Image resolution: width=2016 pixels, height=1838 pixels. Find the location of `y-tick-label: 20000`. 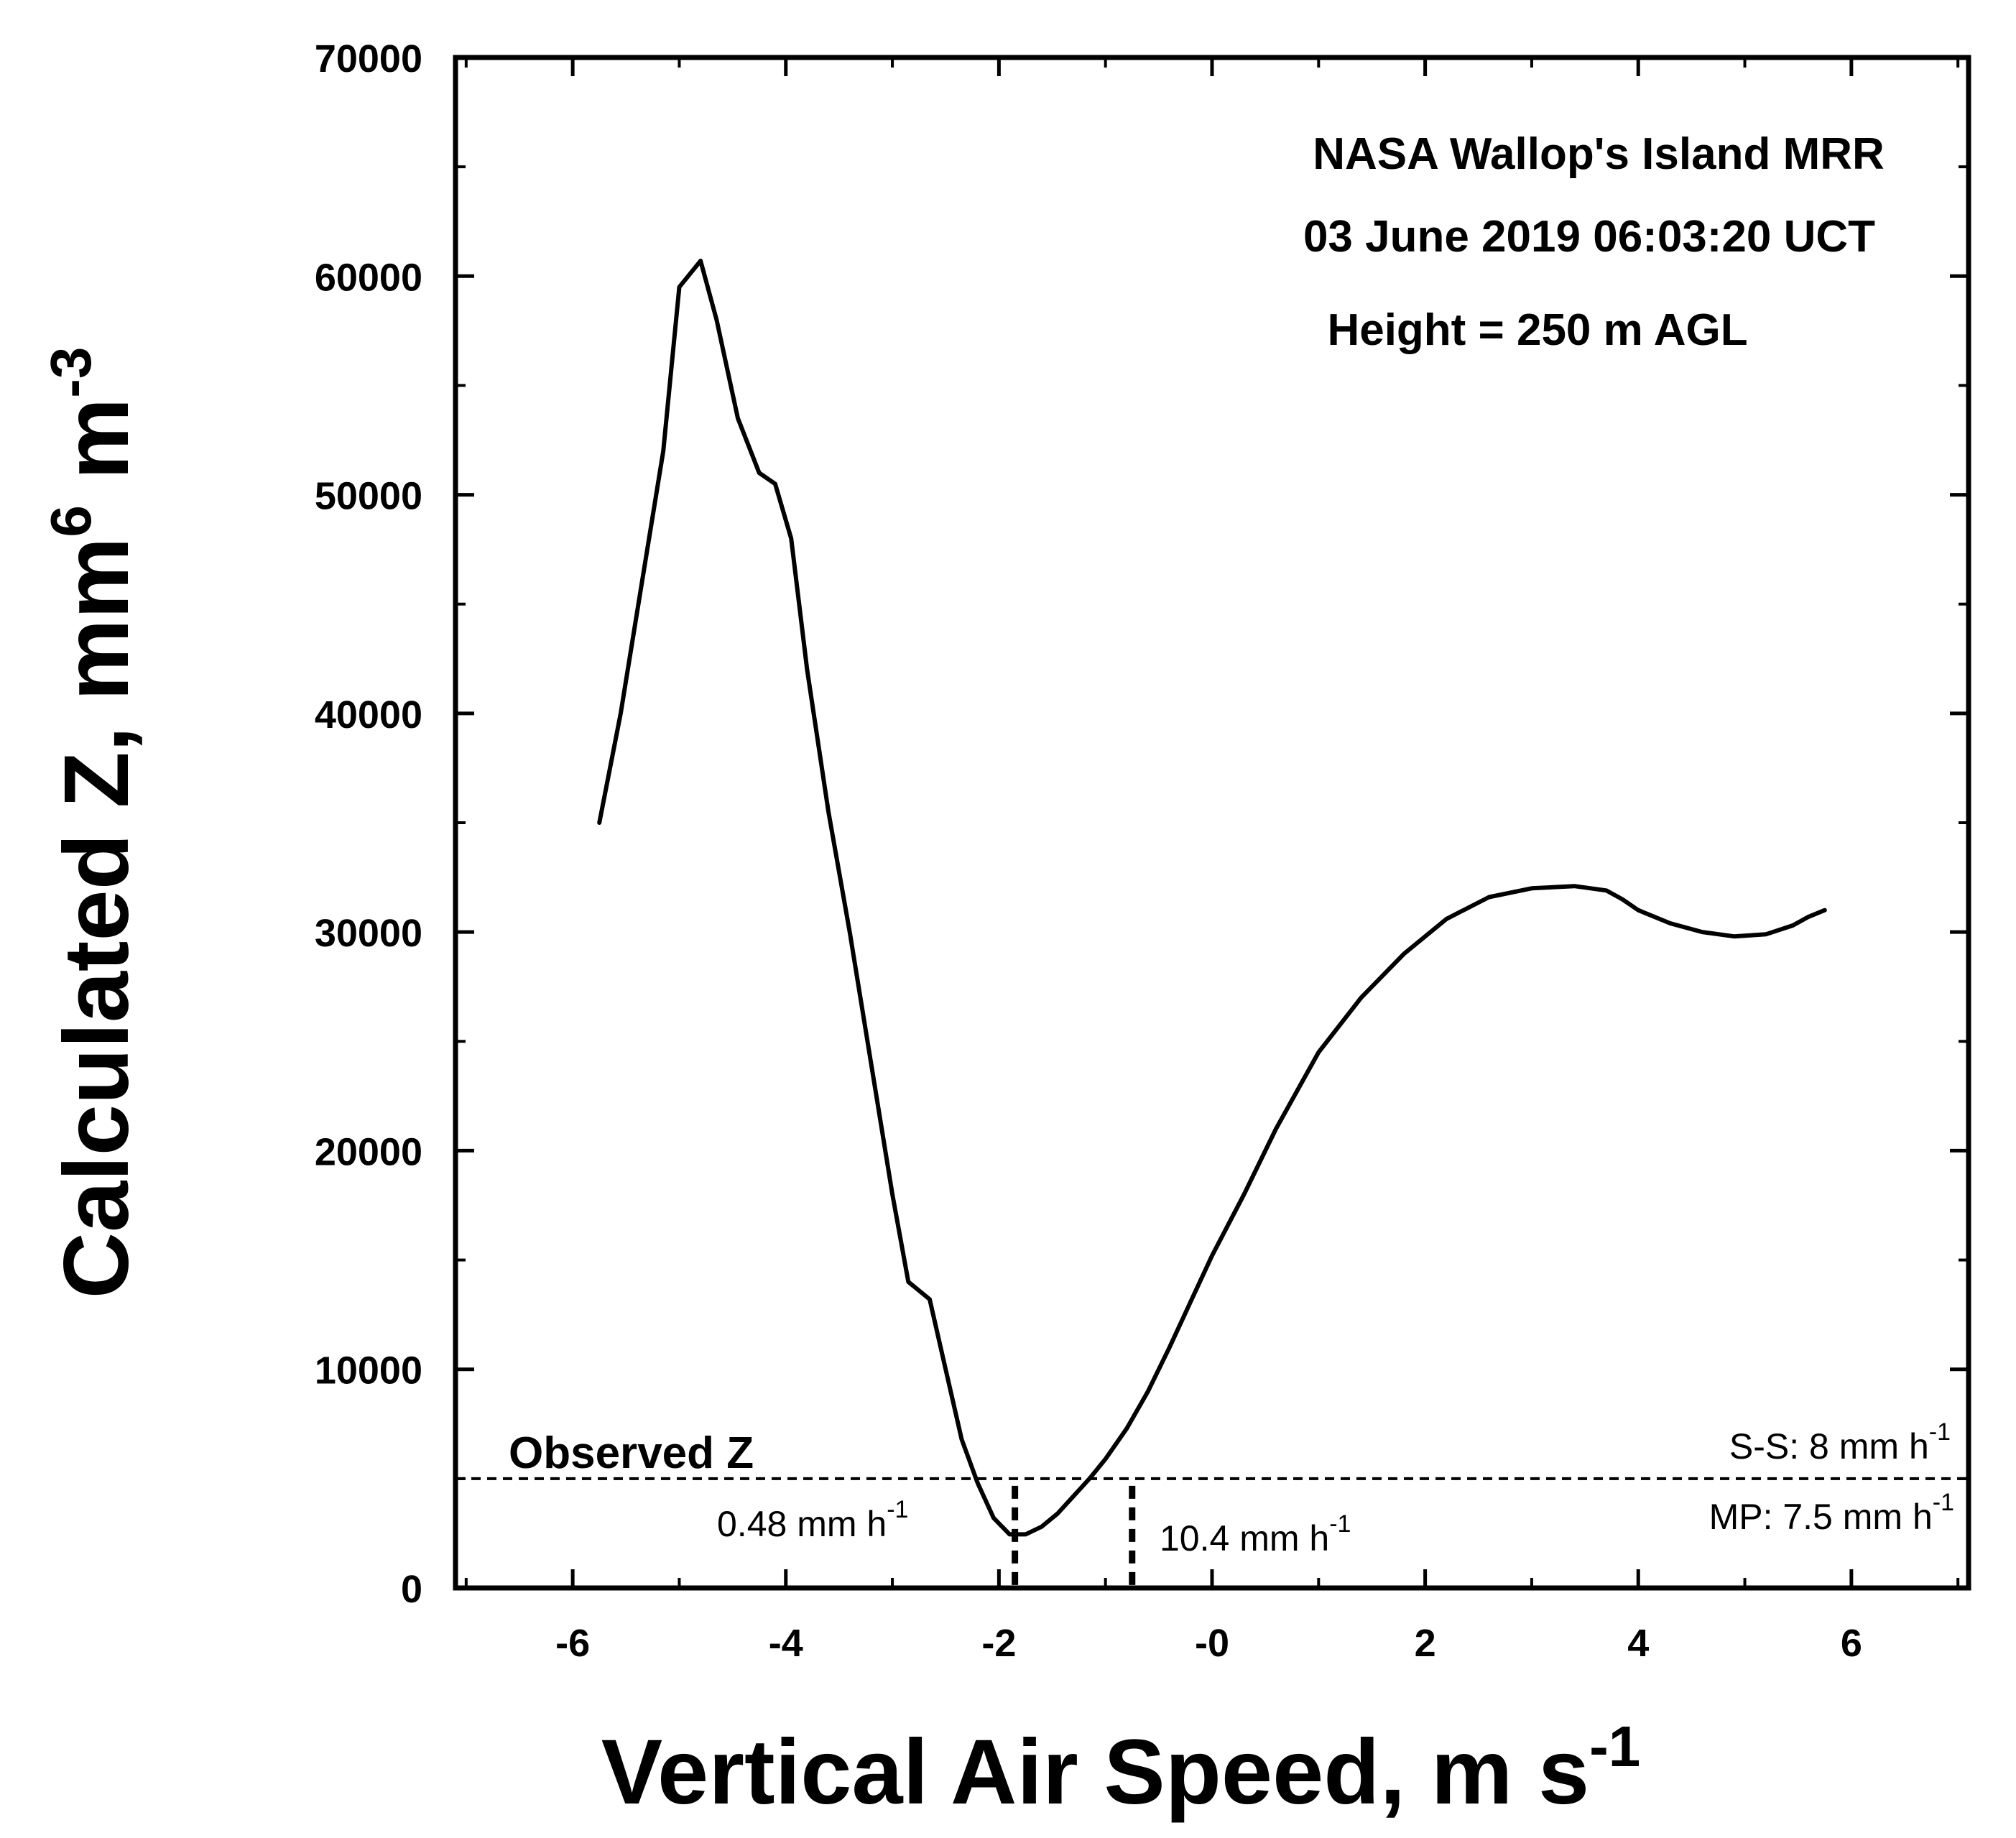

y-tick-label: 20000 is located at coordinates (368, 1151).